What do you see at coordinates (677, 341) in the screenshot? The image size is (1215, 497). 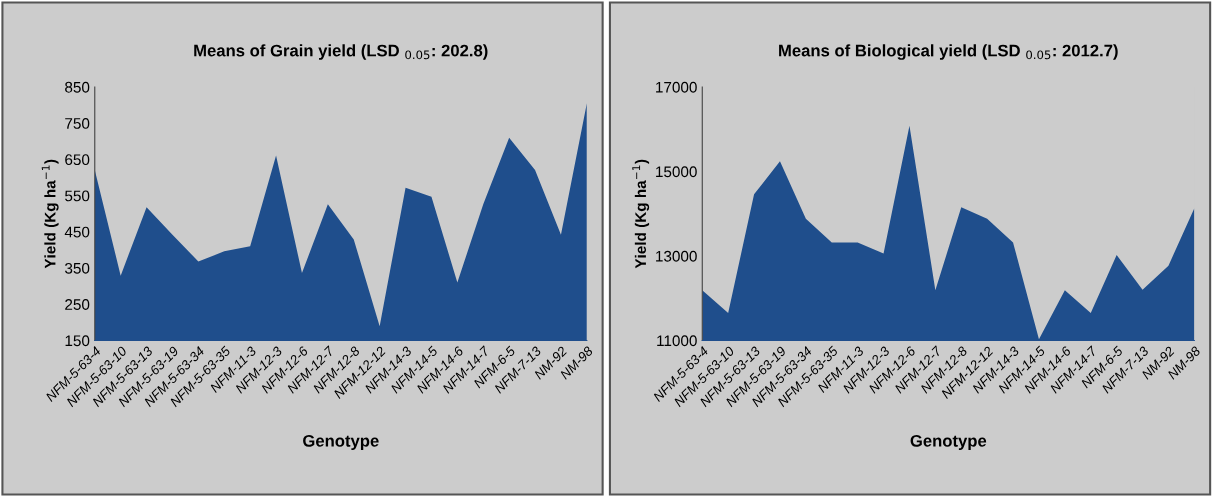 I see `y-tick-label: 11000` at bounding box center [677, 341].